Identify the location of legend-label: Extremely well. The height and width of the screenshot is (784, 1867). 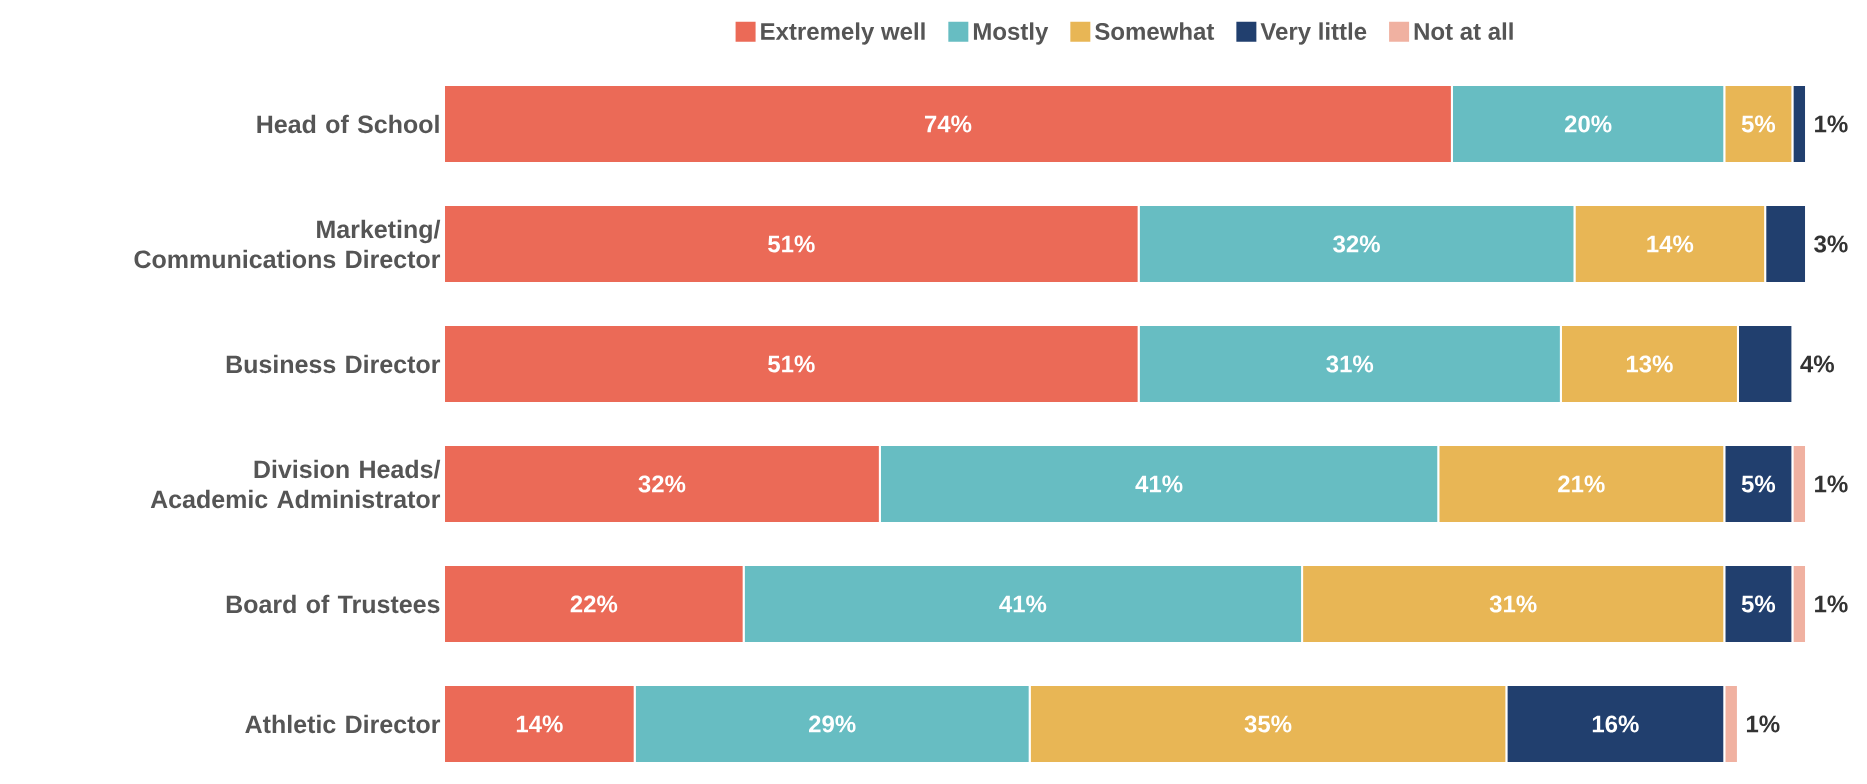
(843, 33).